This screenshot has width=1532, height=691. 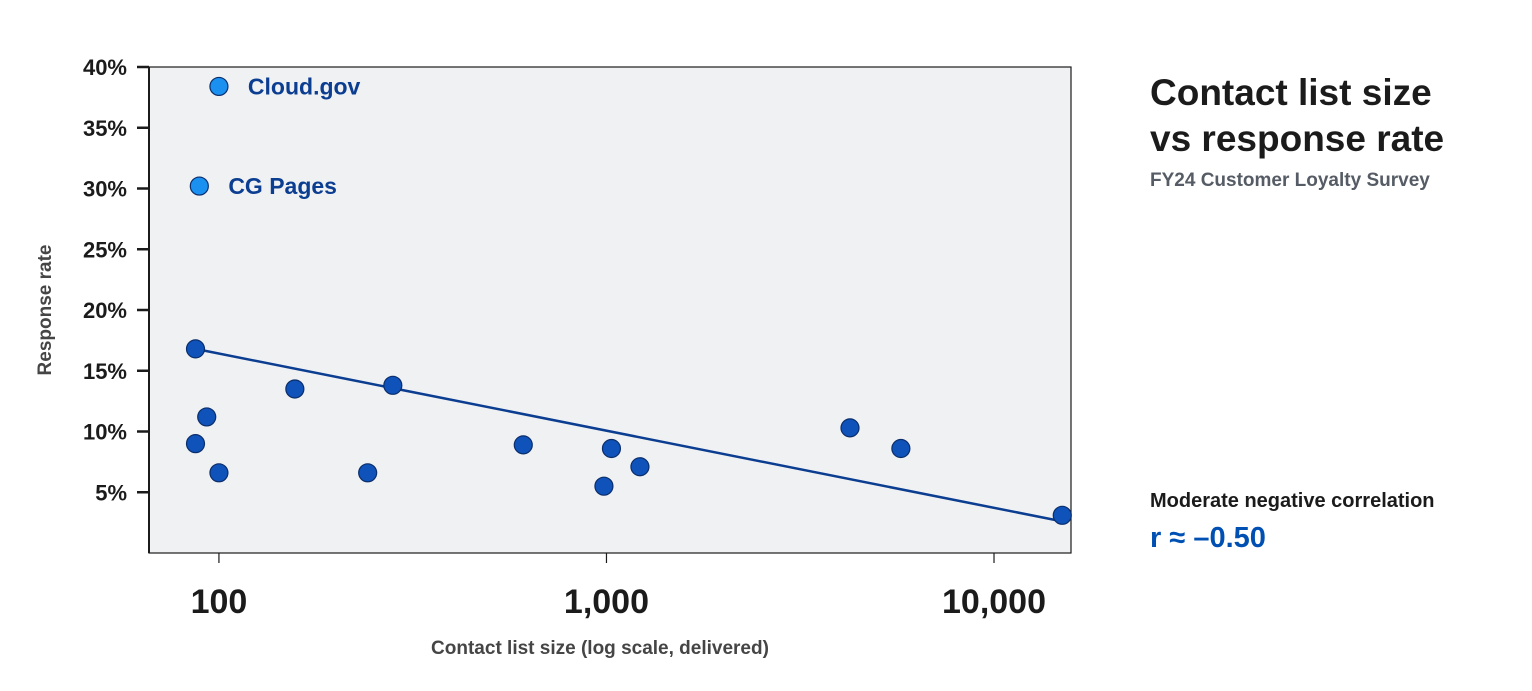 I want to click on y-tick-label: 40%, so click(x=105, y=67).